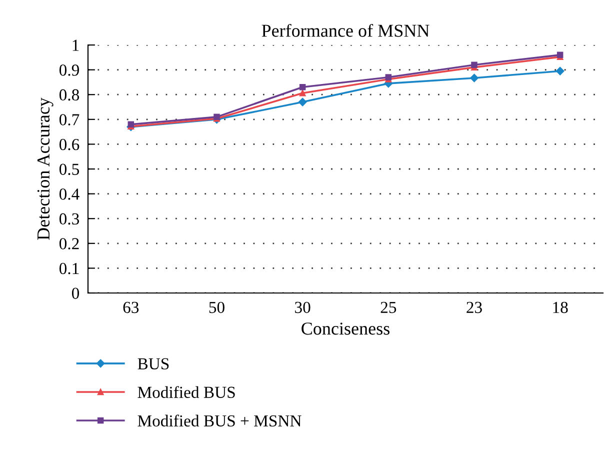 Image resolution: width=611 pixels, height=457 pixels. I want to click on legend-label: Modified BUS, so click(186, 392).